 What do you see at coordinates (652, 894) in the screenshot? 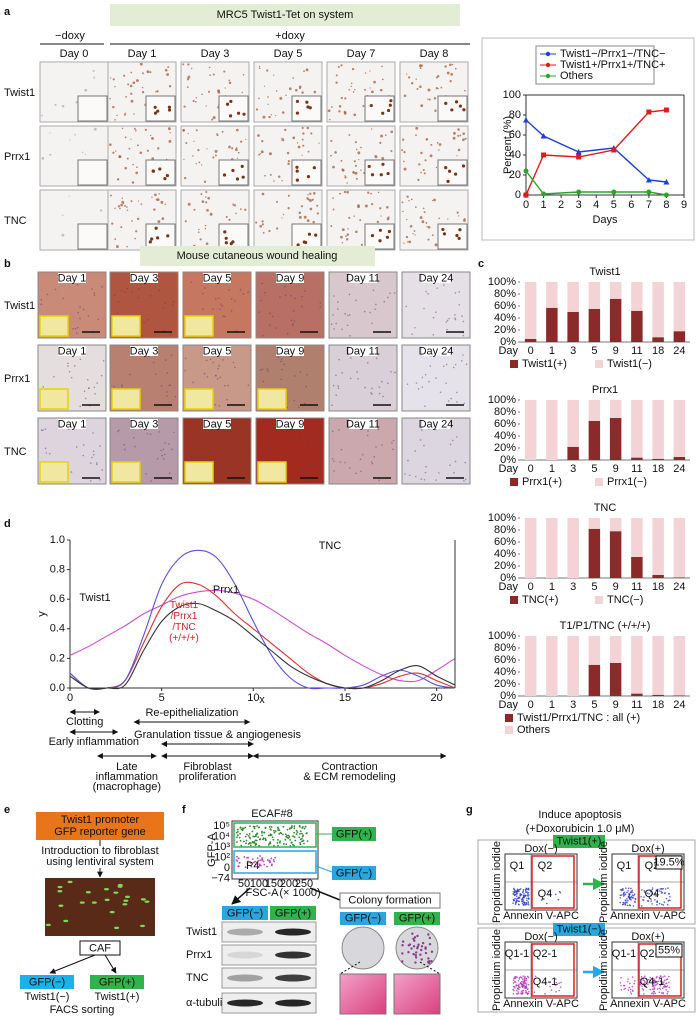
I see `label: Q4` at bounding box center [652, 894].